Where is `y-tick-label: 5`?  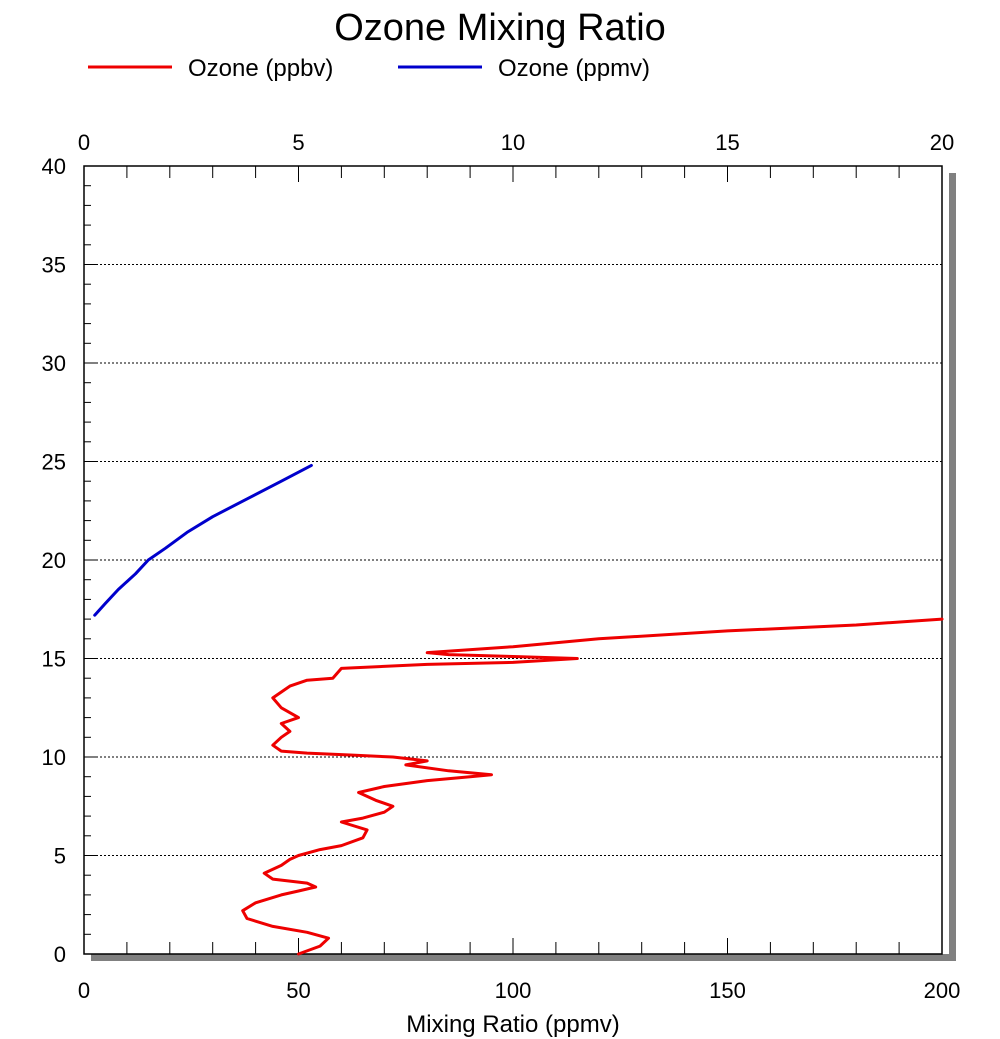 y-tick-label: 5 is located at coordinates (60, 856).